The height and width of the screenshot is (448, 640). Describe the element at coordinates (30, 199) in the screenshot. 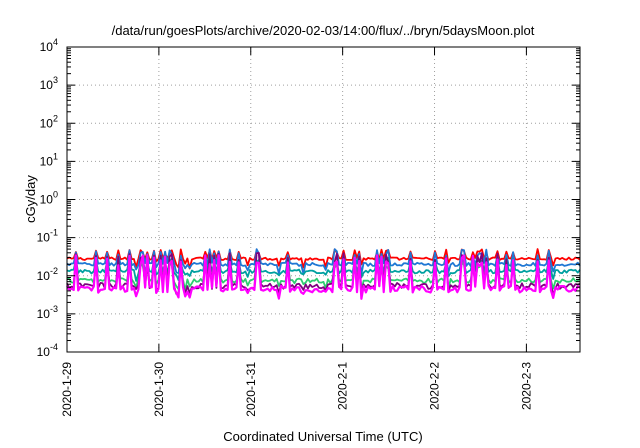

I see `y-axis-label: cGy/day` at that location.